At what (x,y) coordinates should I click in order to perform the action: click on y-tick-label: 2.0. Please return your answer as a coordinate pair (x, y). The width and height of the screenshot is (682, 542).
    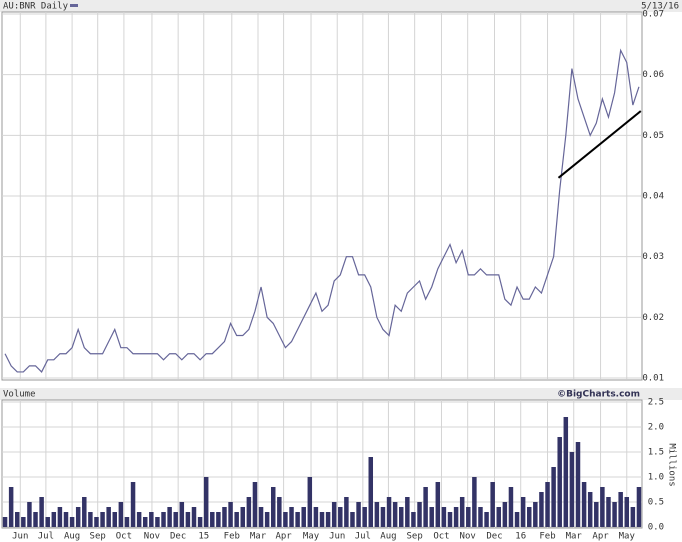
    Looking at the image, I should click on (656, 428).